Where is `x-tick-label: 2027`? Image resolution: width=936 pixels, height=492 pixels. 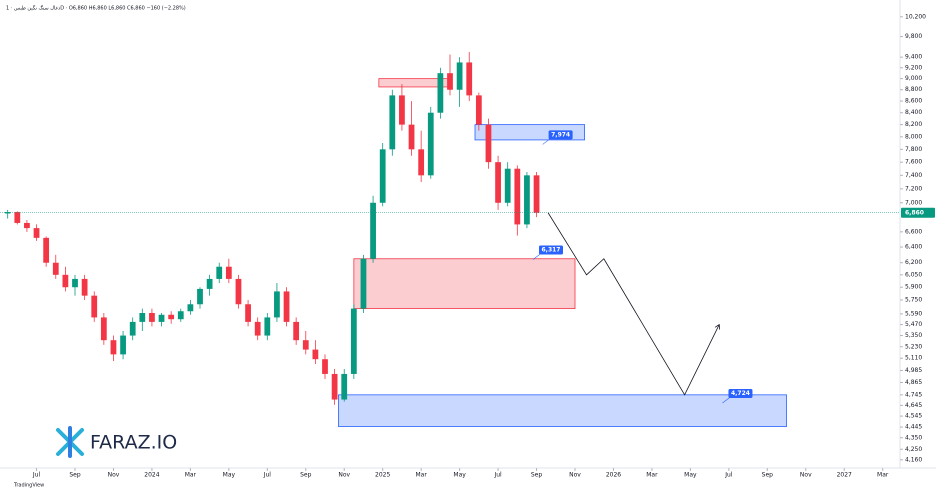
x-tick-label: 2027 is located at coordinates (844, 475).